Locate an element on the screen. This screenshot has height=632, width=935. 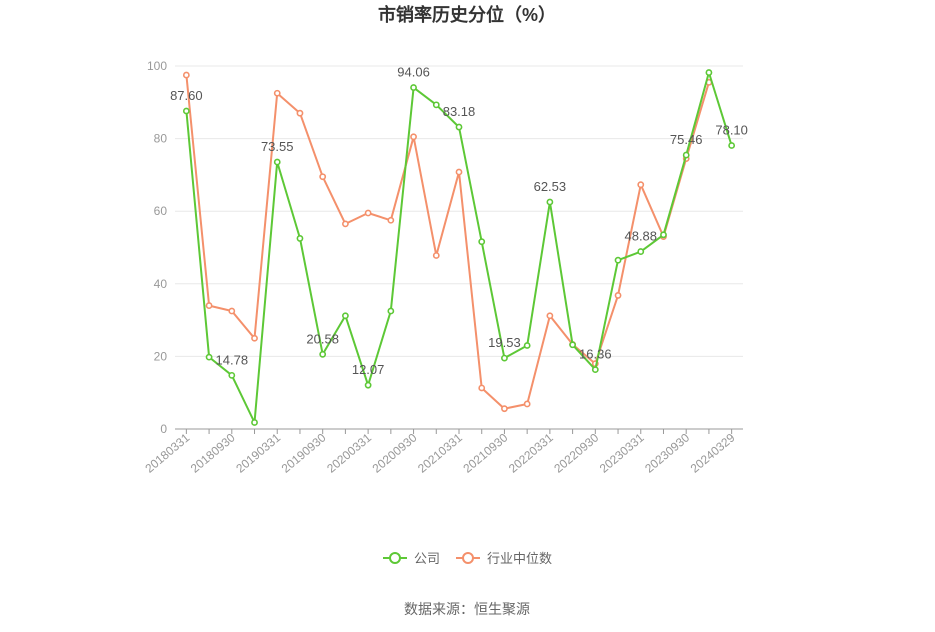
data-label: 87.60 is located at coordinates (186, 95).